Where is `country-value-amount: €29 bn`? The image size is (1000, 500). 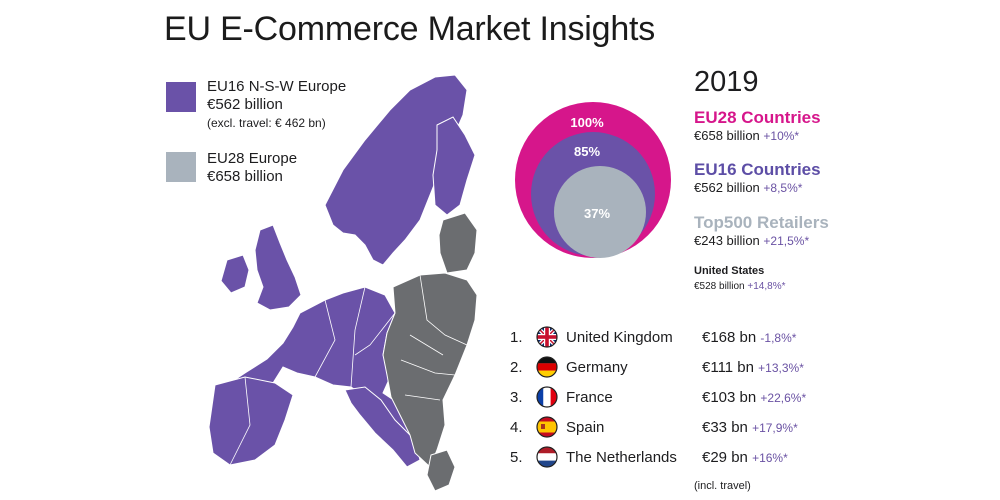
country-value-amount: €29 bn is located at coordinates (725, 457).